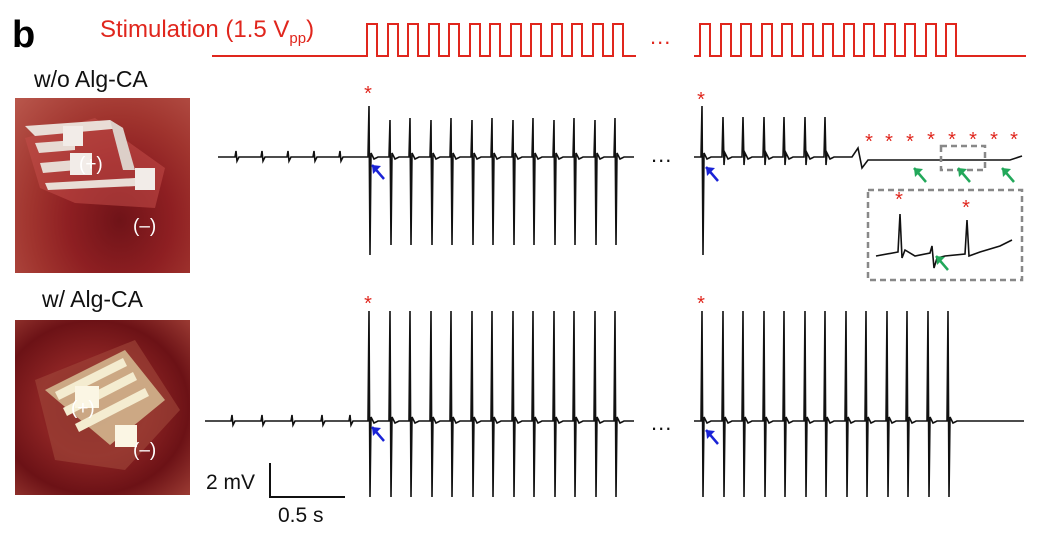 The image size is (1040, 538). What do you see at coordinates (424, 40) in the screenshot?
I see `stimulation-train-left` at bounding box center [424, 40].